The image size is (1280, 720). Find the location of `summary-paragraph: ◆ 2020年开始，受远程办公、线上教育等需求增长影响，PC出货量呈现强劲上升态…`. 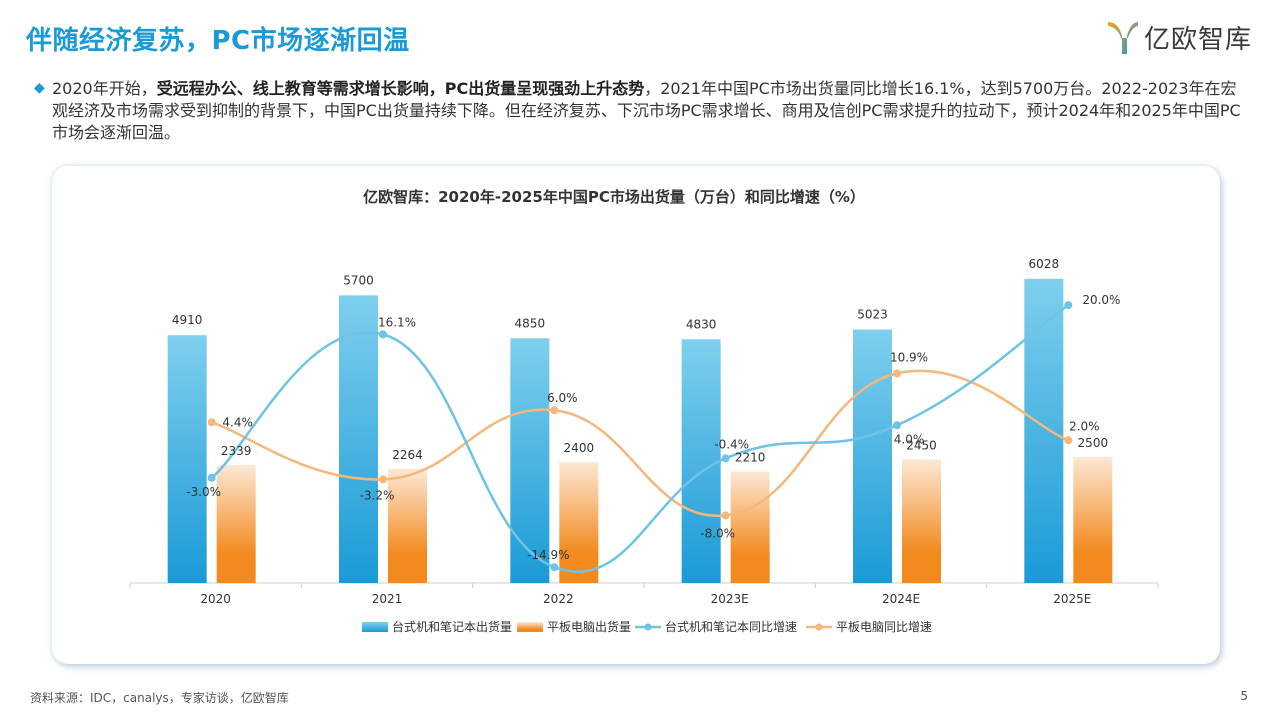

summary-paragraph: ◆ 2020年开始，受远程办公、线上教育等需求增长影响，PC出货量呈现强劲上升态… is located at coordinates (643, 111).